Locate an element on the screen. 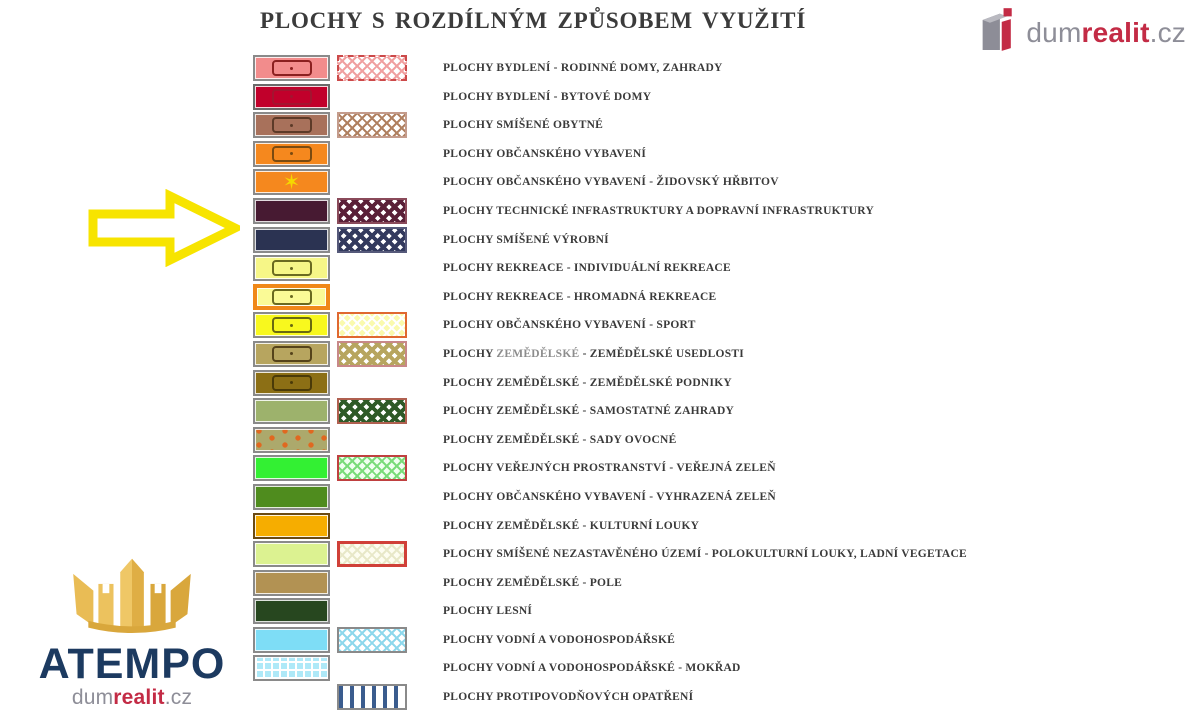 This screenshot has height=720, width=1200. legend-row-label: PLOCHY SMÍŠENÉ OBYTNÉ is located at coordinates (523, 125).